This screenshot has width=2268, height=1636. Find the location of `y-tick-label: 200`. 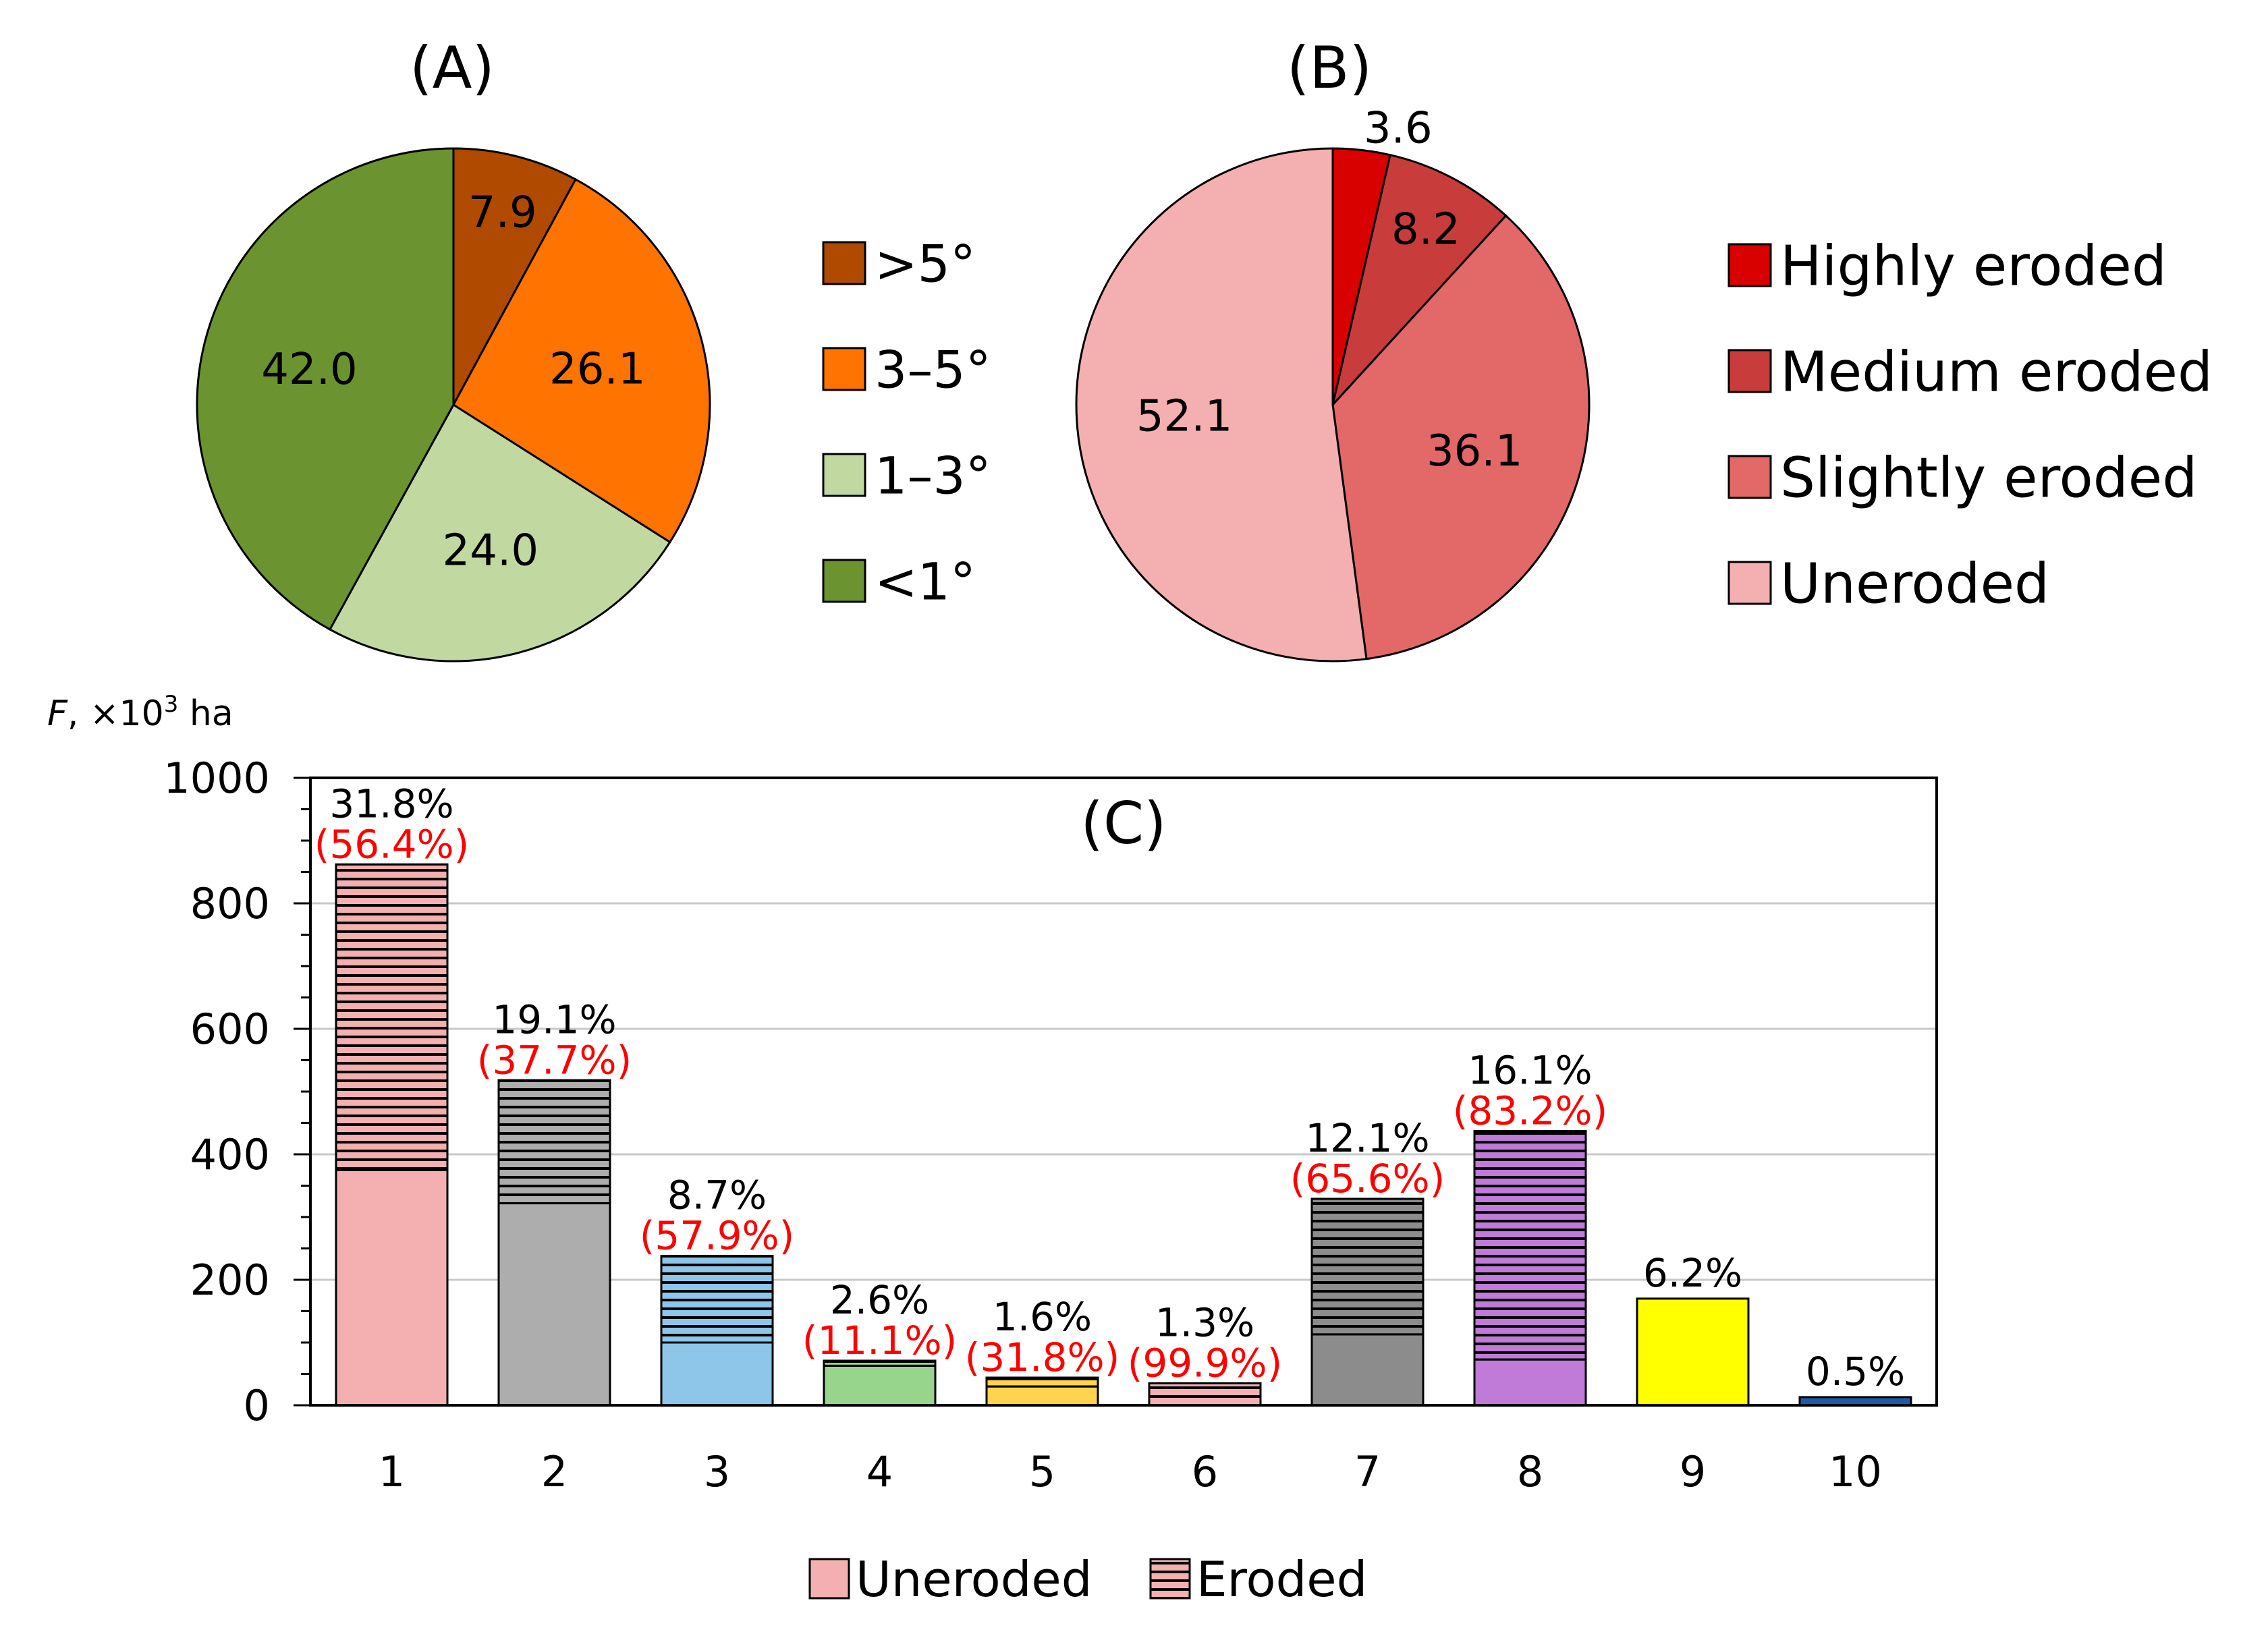

y-tick-label: 200 is located at coordinates (230, 1280).